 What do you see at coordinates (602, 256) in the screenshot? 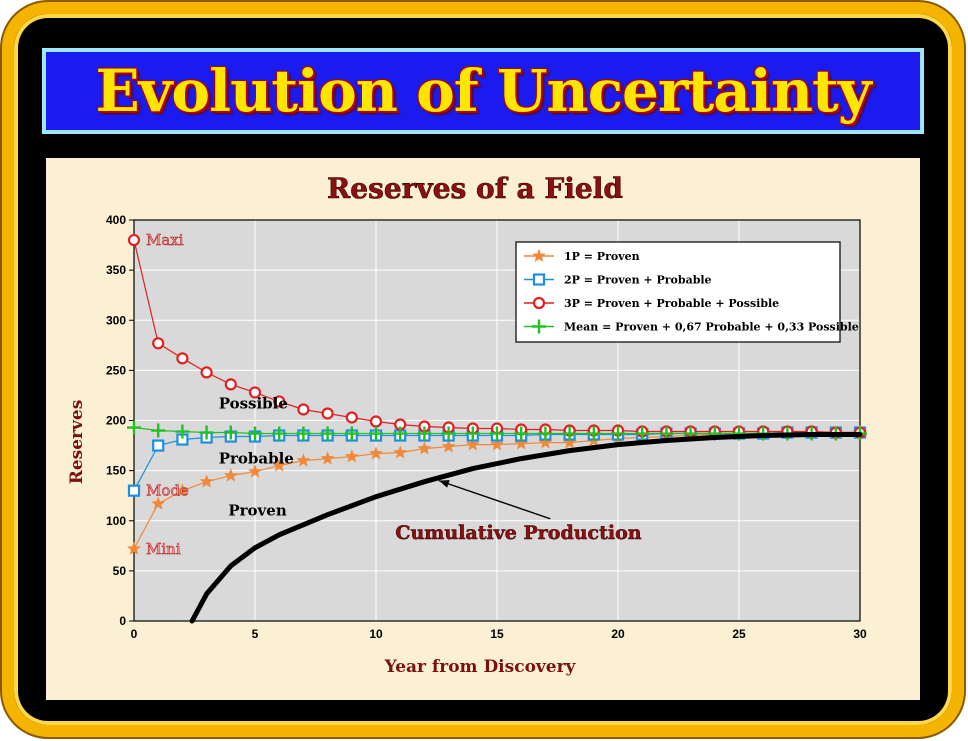
I see `legend-label: 1P = Proven` at bounding box center [602, 256].